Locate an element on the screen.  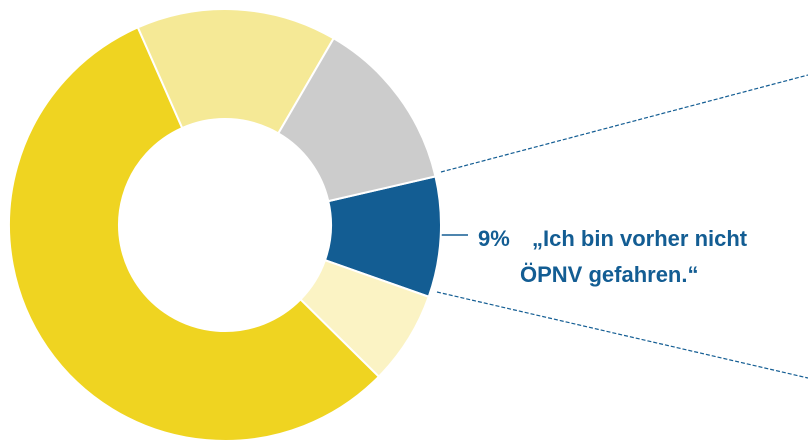
category-label: ÖPNV gefahren.“ is located at coordinates (609, 274).